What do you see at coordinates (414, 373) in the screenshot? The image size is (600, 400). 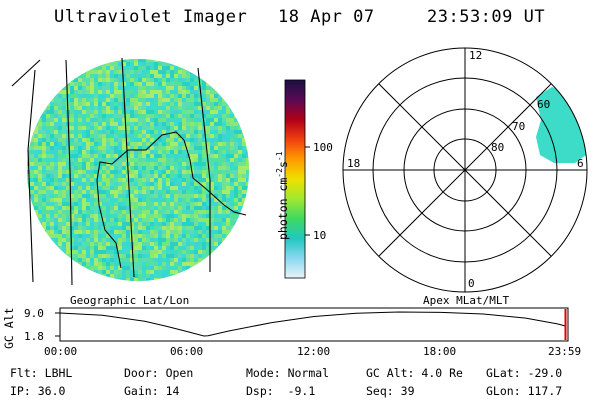 I see `status-gc-alt: GC Alt: 4.0 Re` at bounding box center [414, 373].